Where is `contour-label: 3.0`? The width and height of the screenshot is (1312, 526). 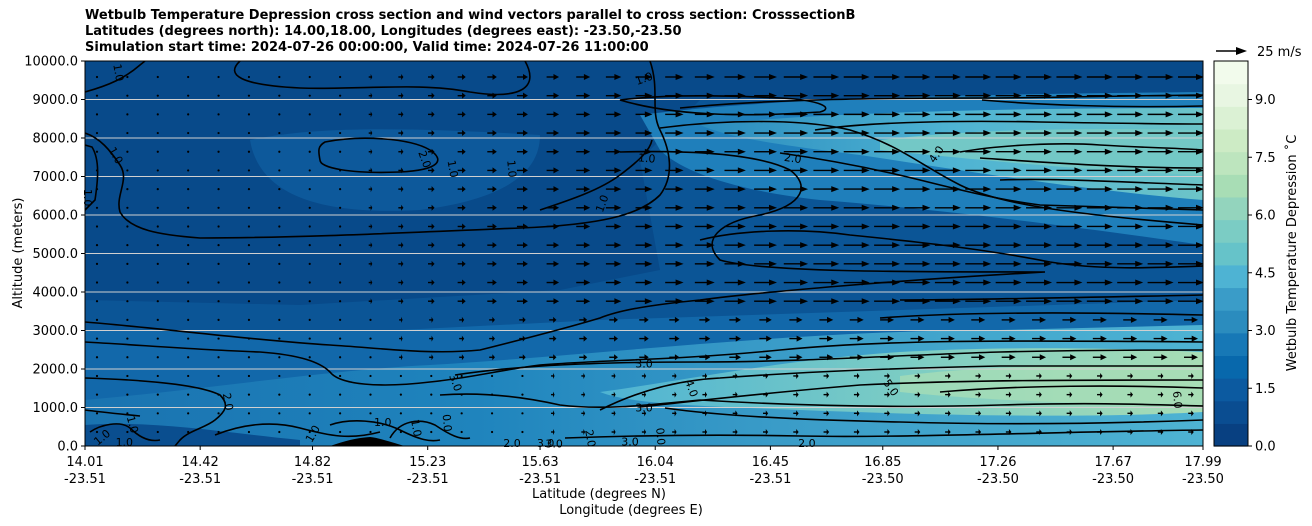
contour-label: 3.0 is located at coordinates (546, 443).